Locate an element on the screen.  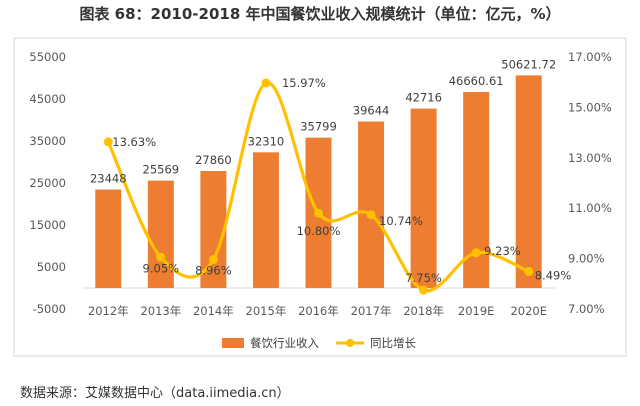
x-tick-label: 2020E is located at coordinates (528, 311).